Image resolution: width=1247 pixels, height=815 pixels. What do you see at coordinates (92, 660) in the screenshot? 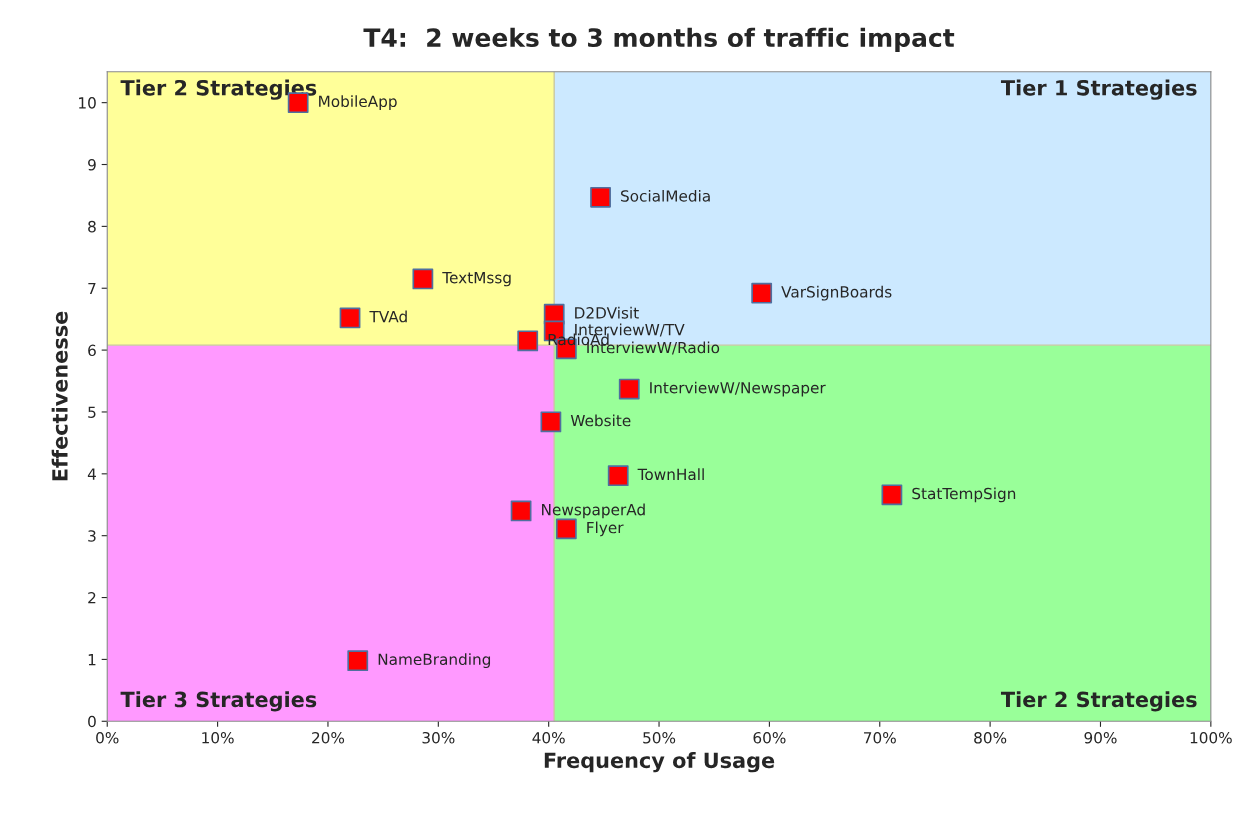
I see `y-tick-label: 1` at bounding box center [92, 660].